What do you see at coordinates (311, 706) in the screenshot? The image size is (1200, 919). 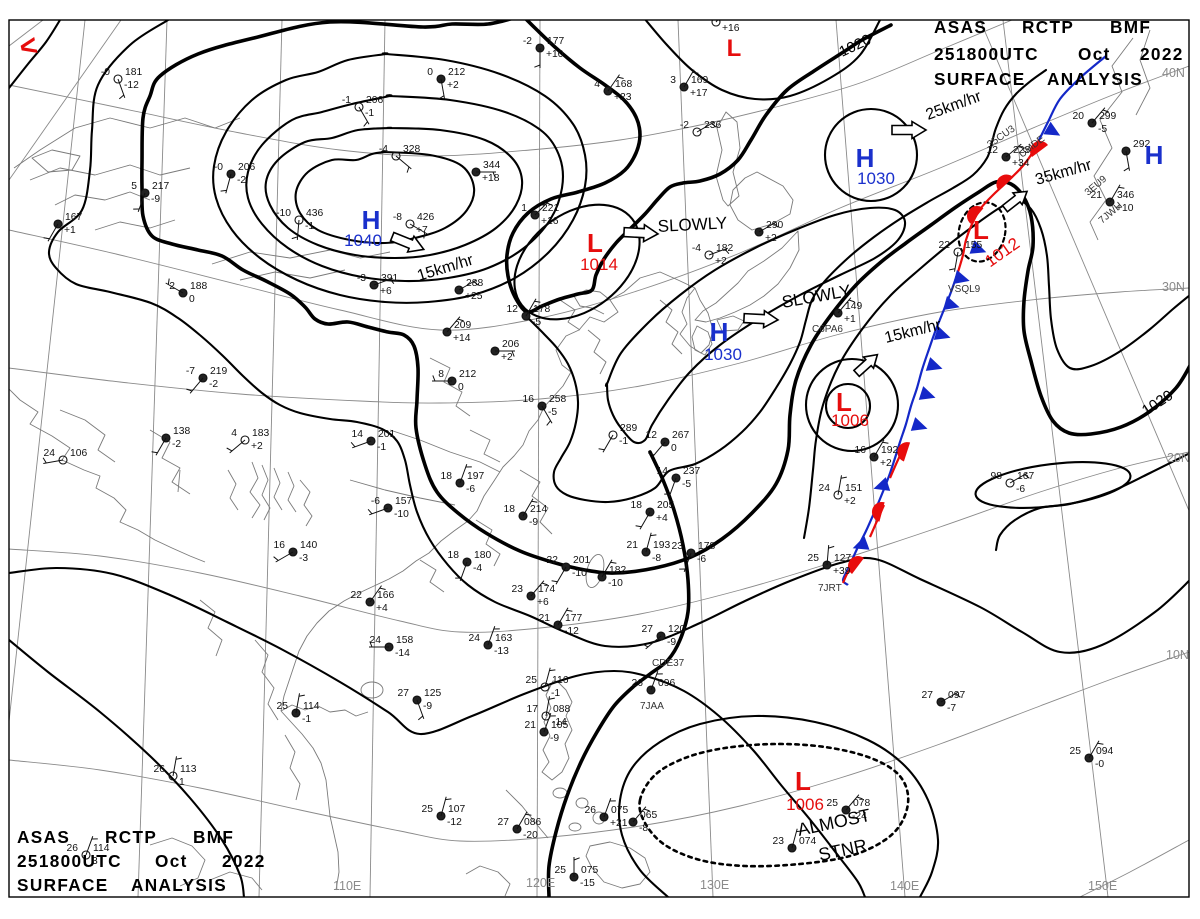 I see `svg-text: 114` at bounding box center [311, 706].